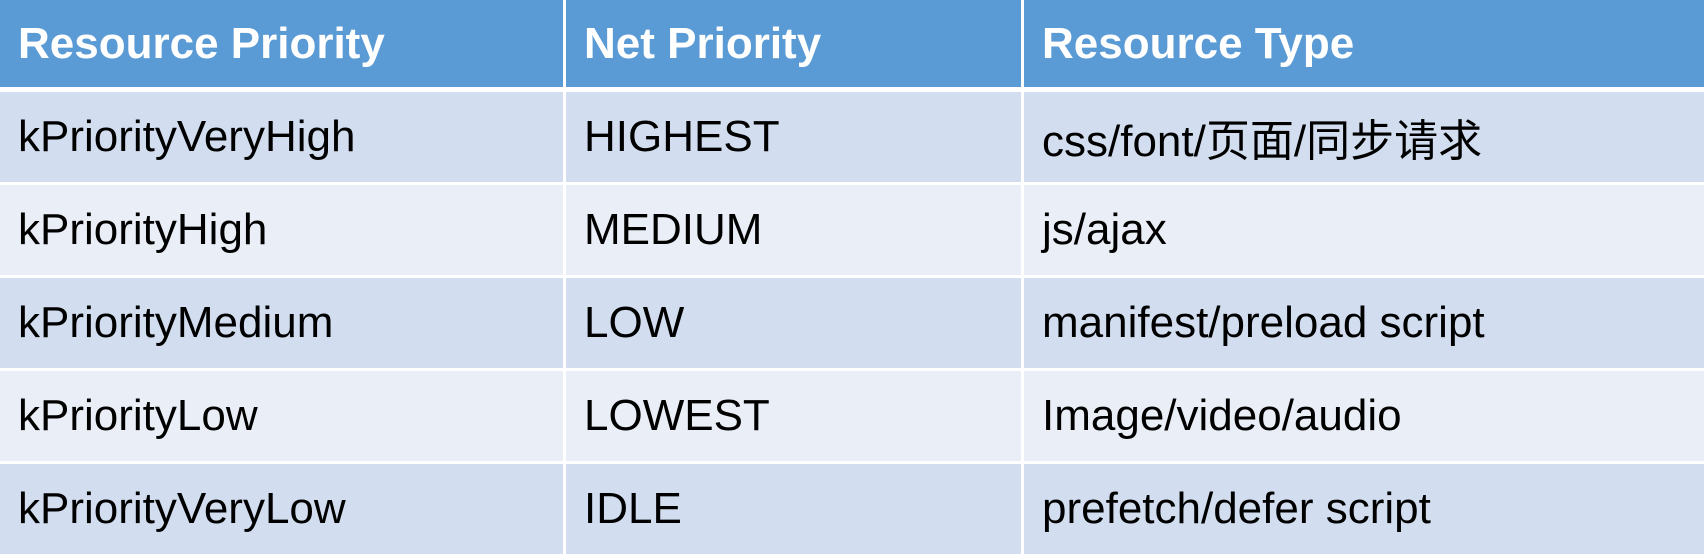  Describe the element at coordinates (793, 416) in the screenshot. I see `cell-net-priority: LOWEST` at that location.